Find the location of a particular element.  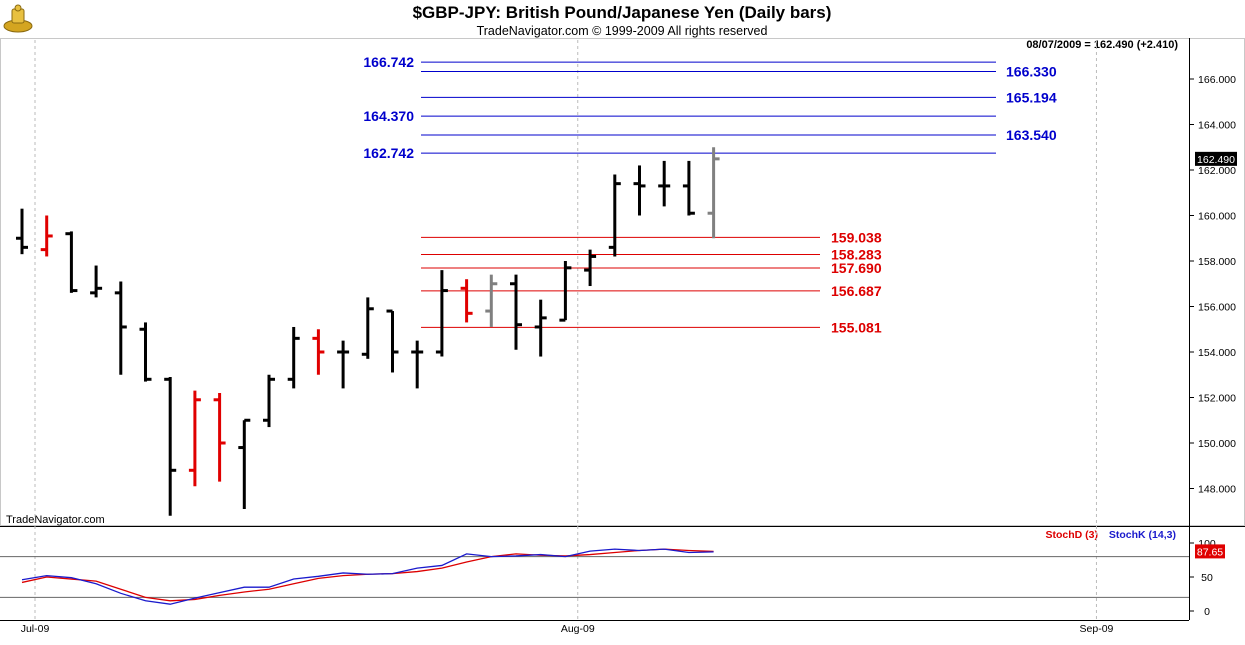

fib-level-label-blue: 166.742 is located at coordinates (388, 62).